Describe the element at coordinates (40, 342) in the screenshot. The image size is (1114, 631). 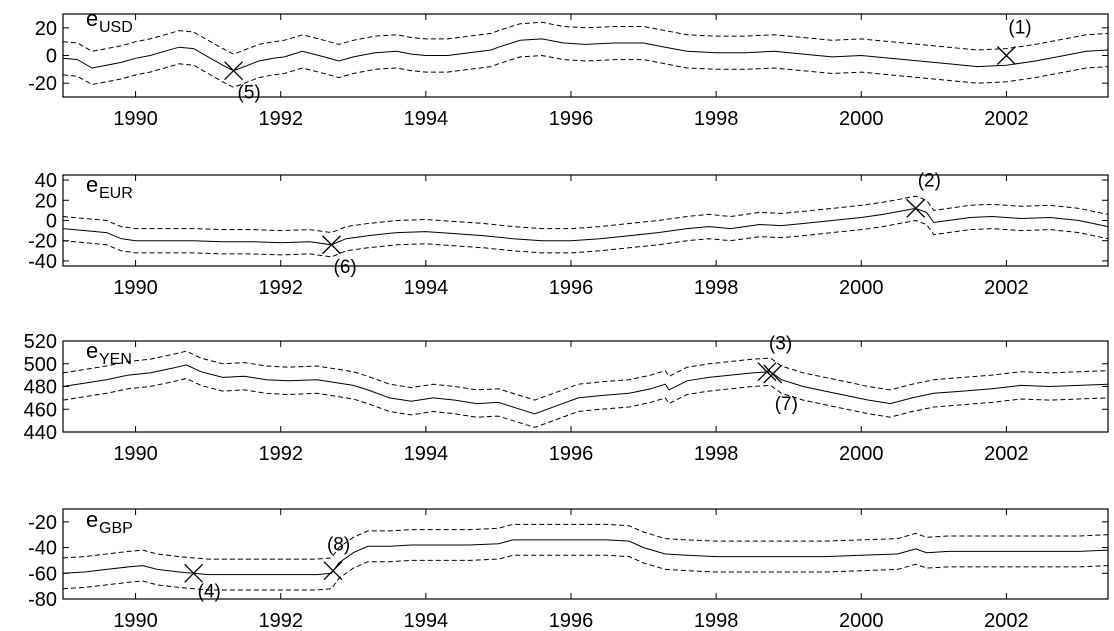
I see `y-tick-label: 520` at that location.